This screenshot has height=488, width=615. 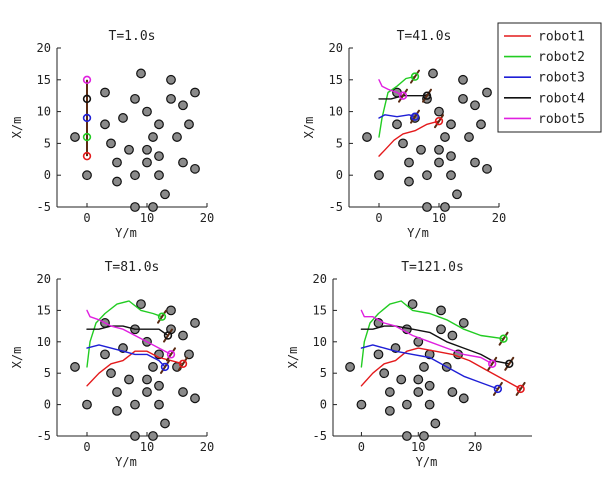 What do you see at coordinates (147, 447) in the screenshot?
I see `x-tick-label: 10` at bounding box center [147, 447].